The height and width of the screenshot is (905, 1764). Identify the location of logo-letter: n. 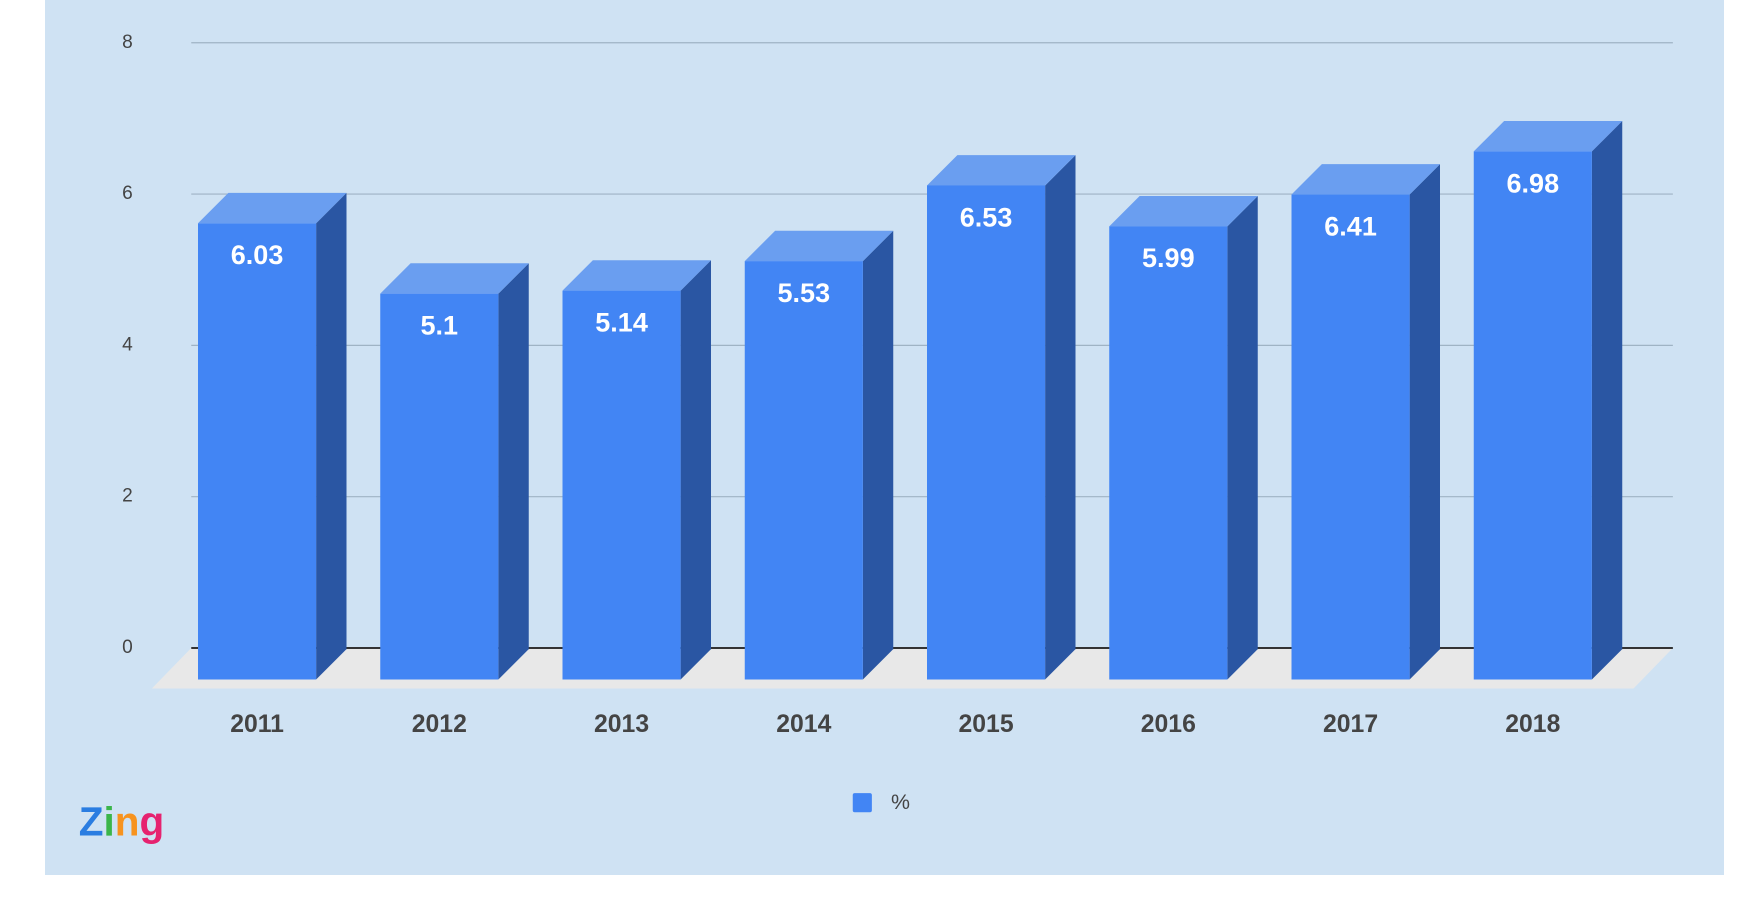
(127, 821).